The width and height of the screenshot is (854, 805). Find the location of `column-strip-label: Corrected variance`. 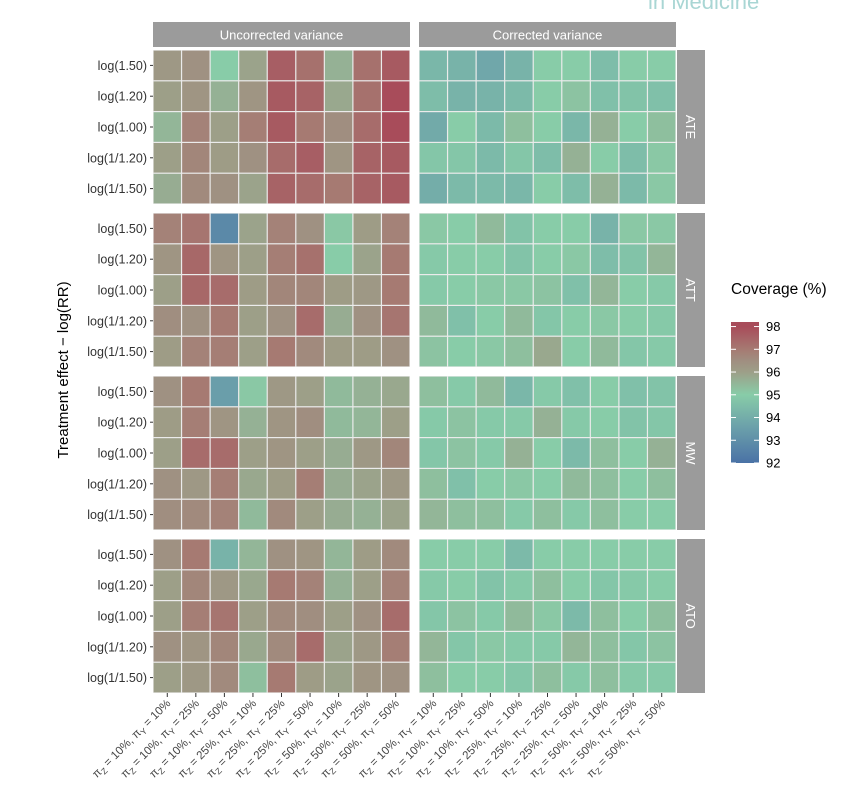

column-strip-label: Corrected variance is located at coordinates (548, 35).